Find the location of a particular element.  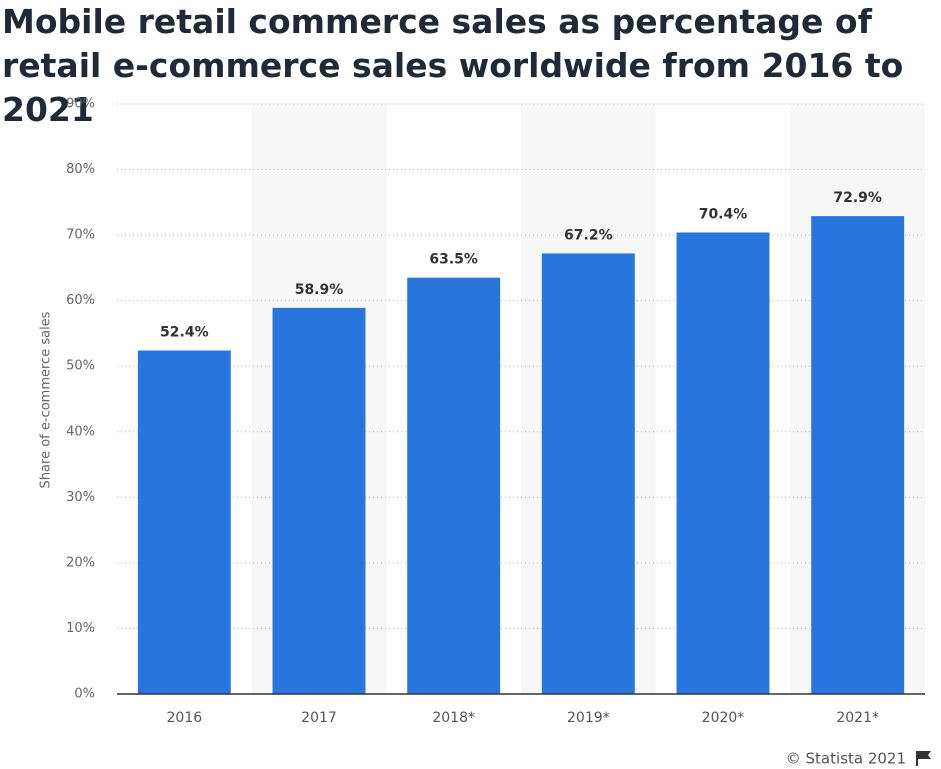

x-tick-label: 2020* is located at coordinates (723, 718).